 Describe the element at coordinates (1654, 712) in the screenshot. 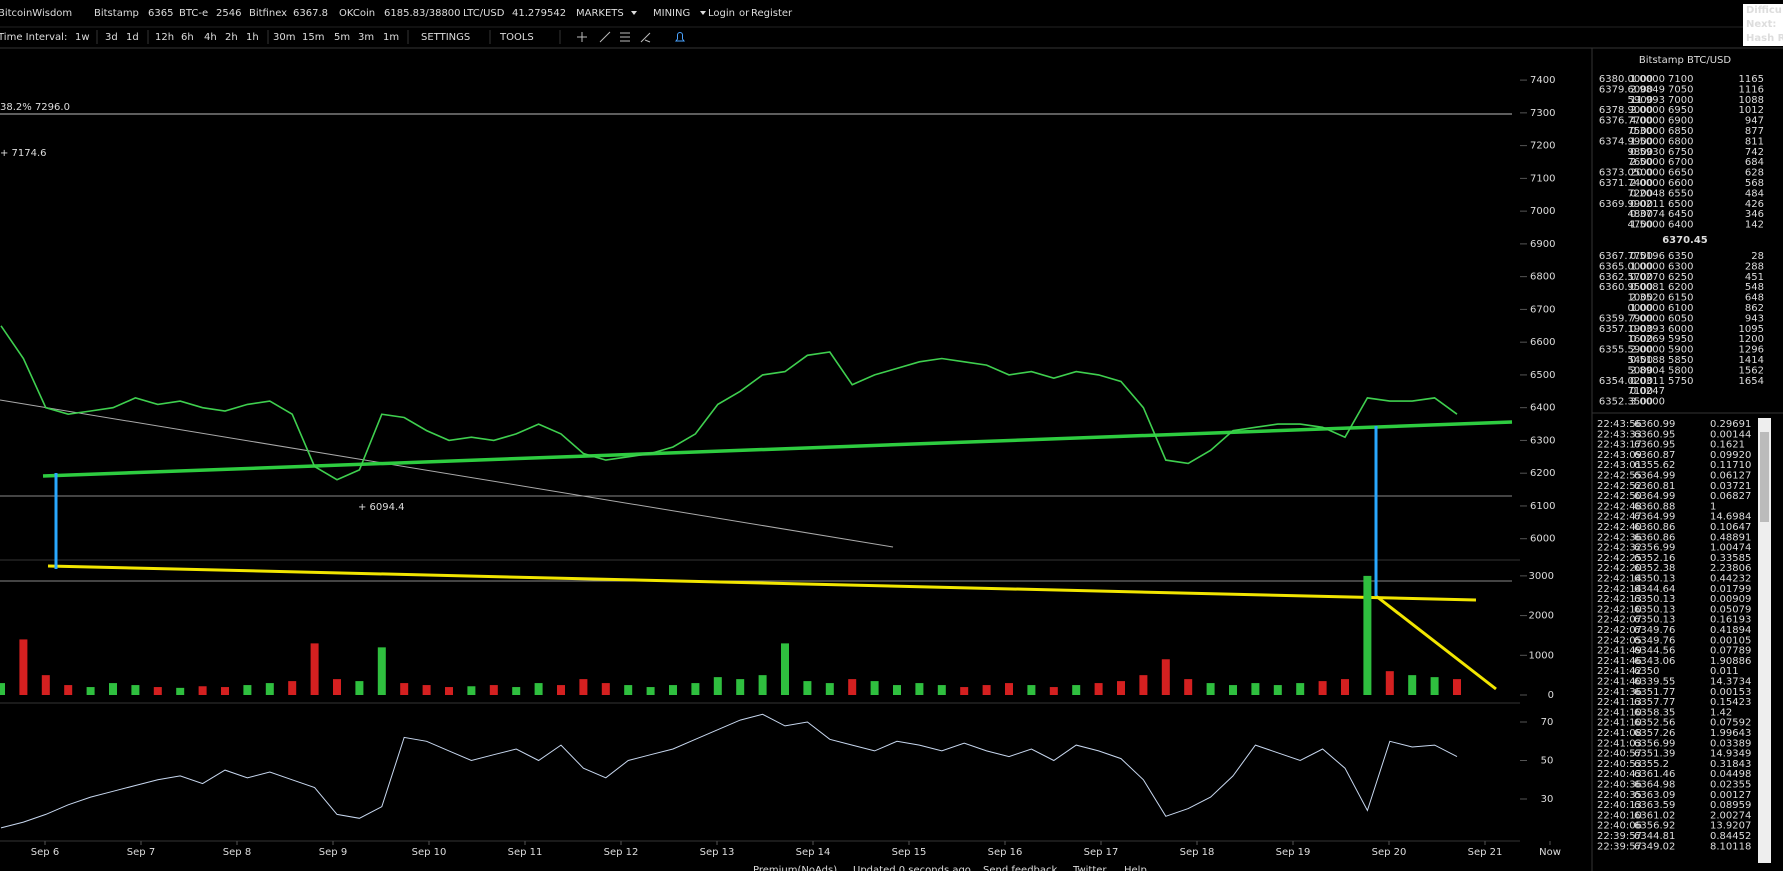

I see `trade-price: 6358.35` at that location.